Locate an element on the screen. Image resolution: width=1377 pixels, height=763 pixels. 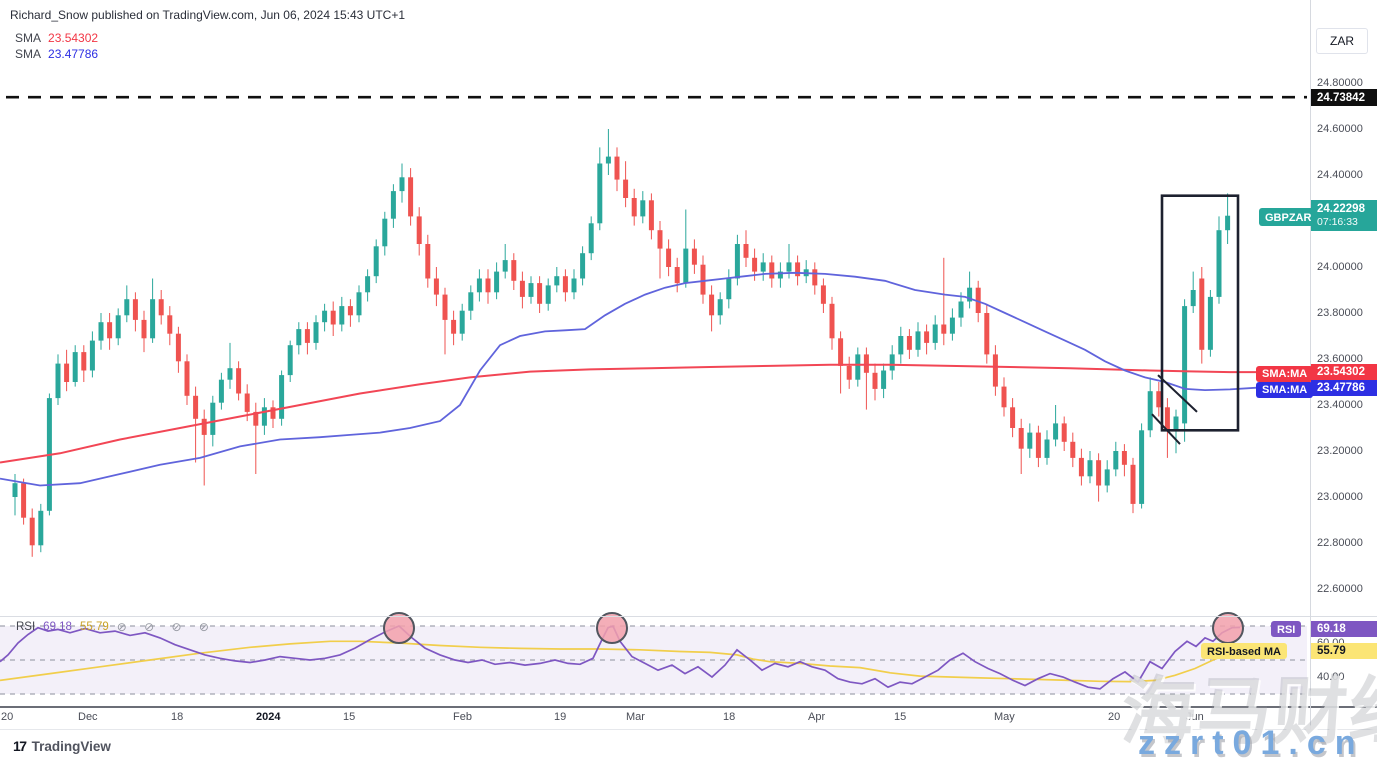
tradingview-logo-icon: 17 is located at coordinates (20, 746).